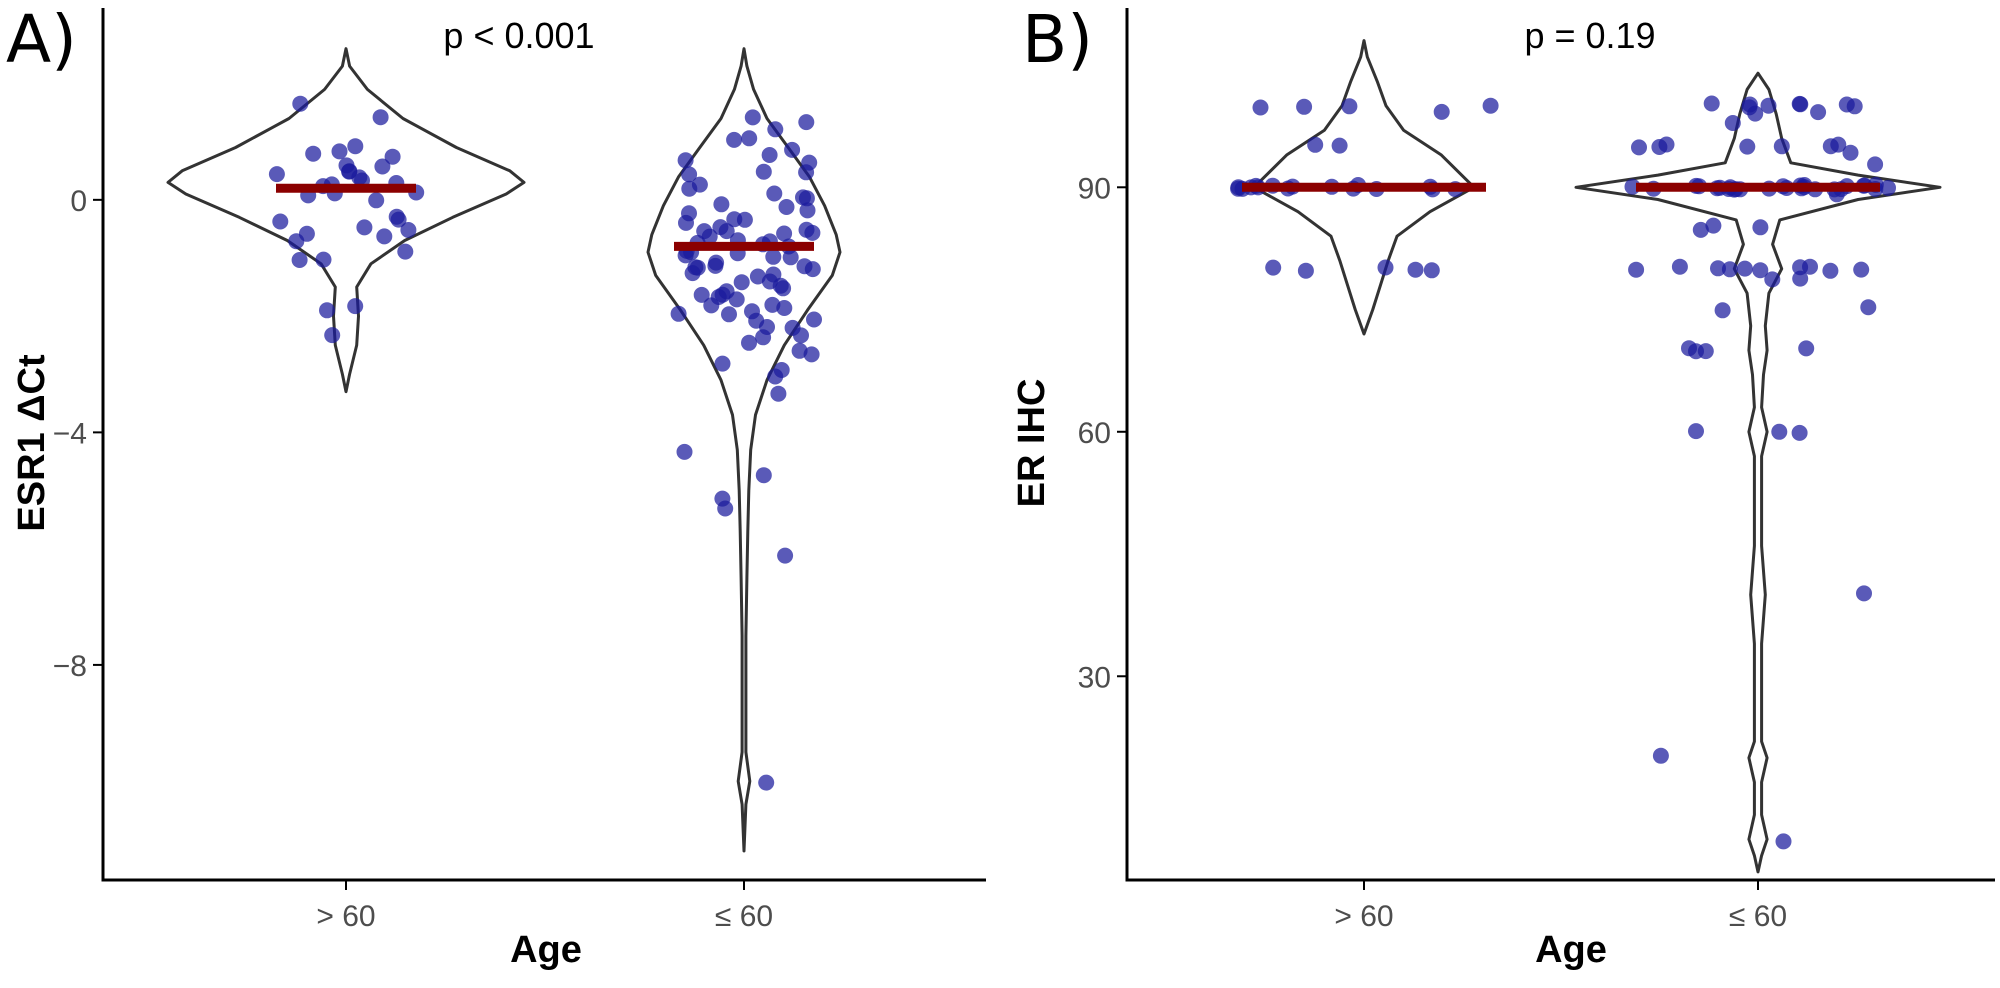 The height and width of the screenshot is (988, 2000). I want to click on y-tick-label: 30, so click(1094, 677).